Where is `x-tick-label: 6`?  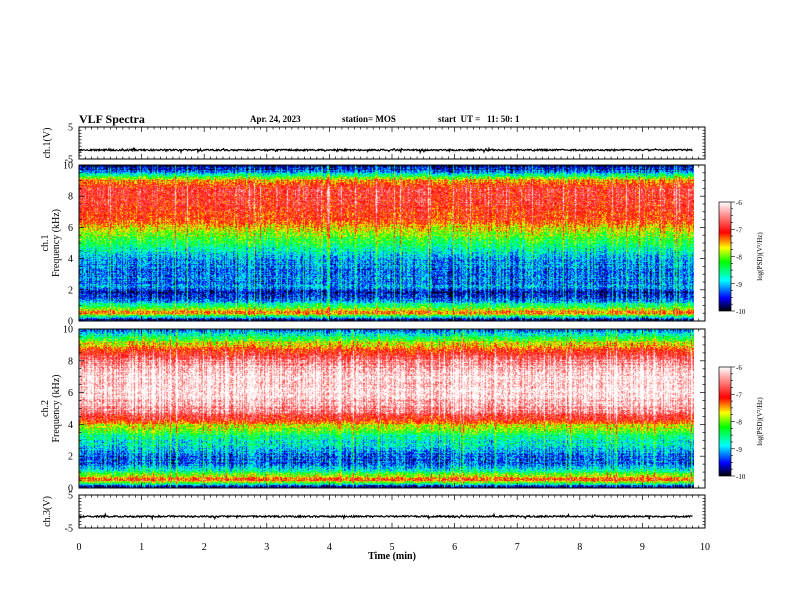 x-tick-label: 6 is located at coordinates (454, 547).